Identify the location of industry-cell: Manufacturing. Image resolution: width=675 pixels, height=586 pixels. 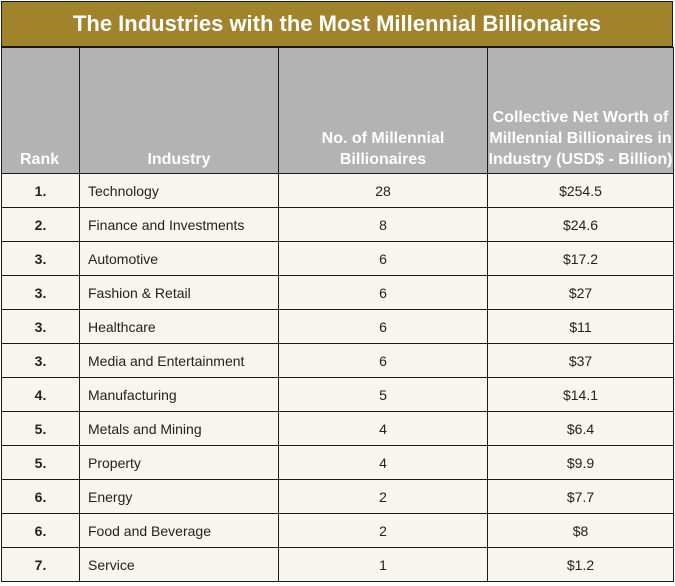
(179, 394).